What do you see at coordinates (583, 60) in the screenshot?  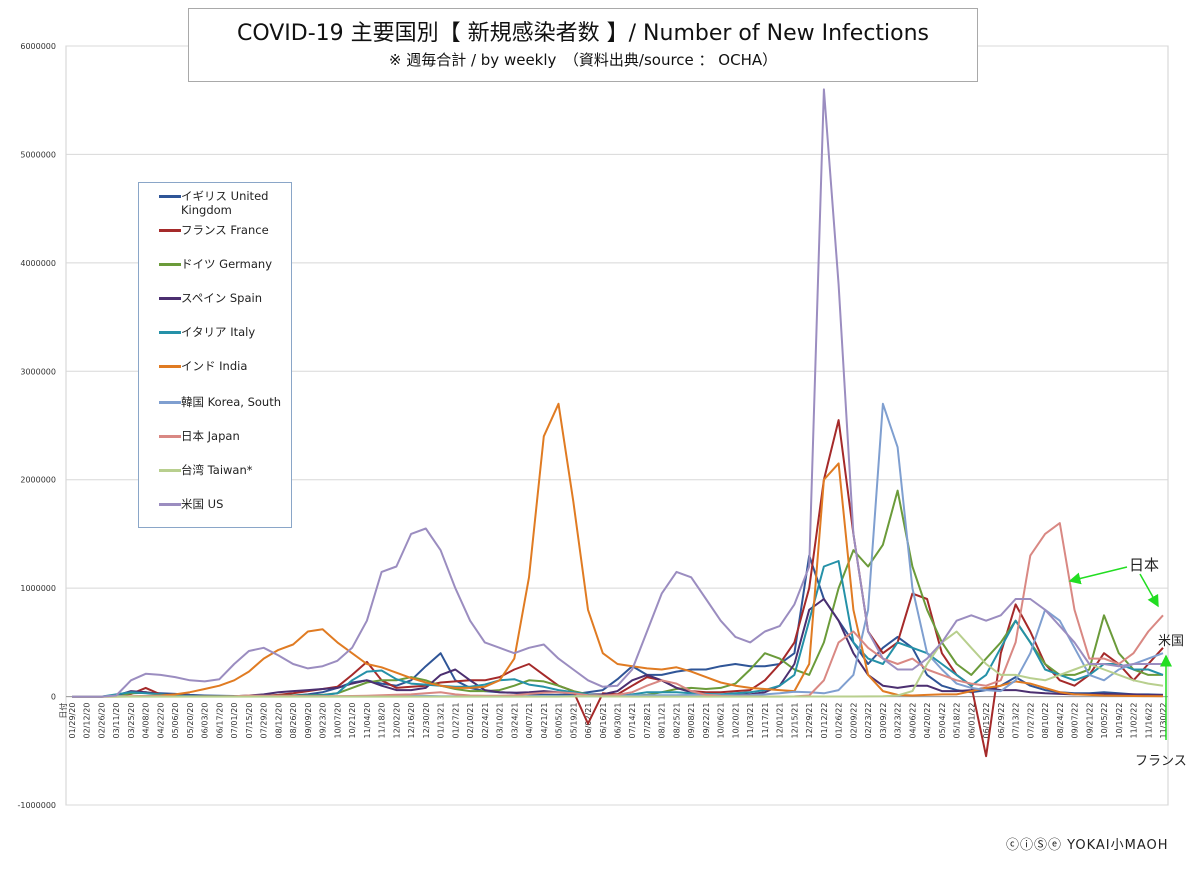 I see `chart-subtitle: ※ 週毎合計 / by weekly （資料出典/source ： OCHA）` at bounding box center [583, 60].